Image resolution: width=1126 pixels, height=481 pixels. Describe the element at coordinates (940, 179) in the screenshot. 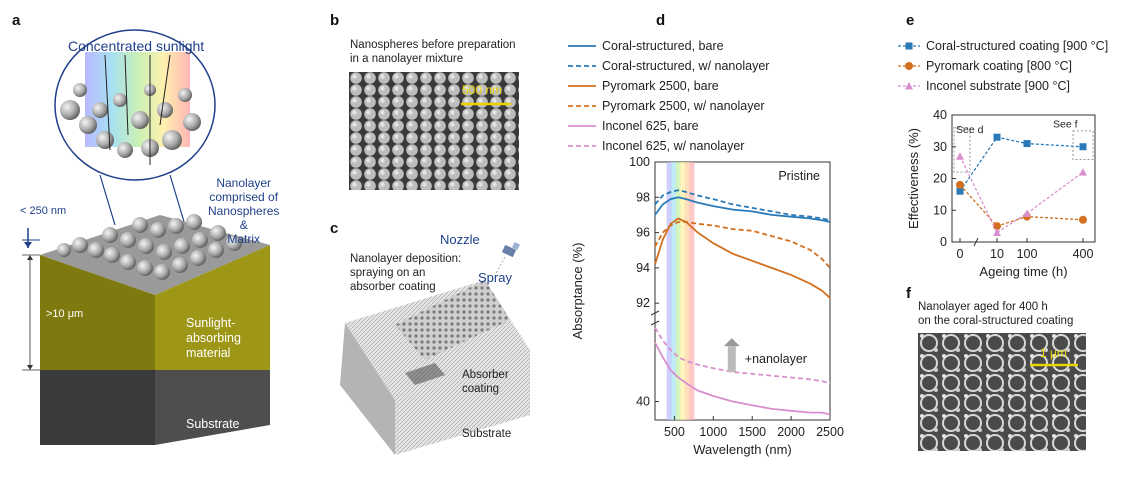

I see `y-tick-label-e-2: 20` at that location.